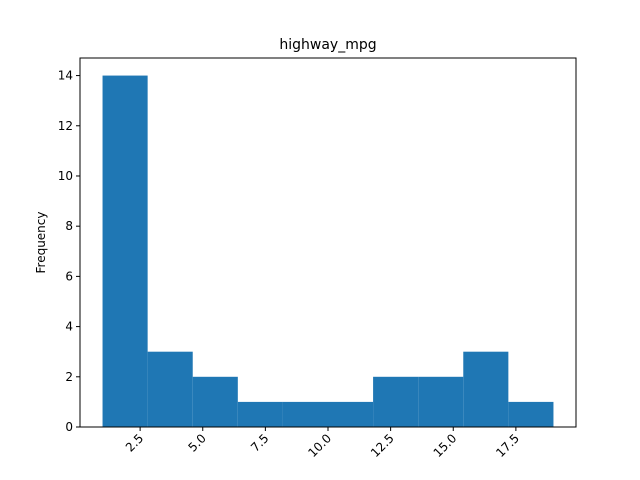 The image size is (640, 480). I want to click on y-tick-label: 14, so click(65, 76).